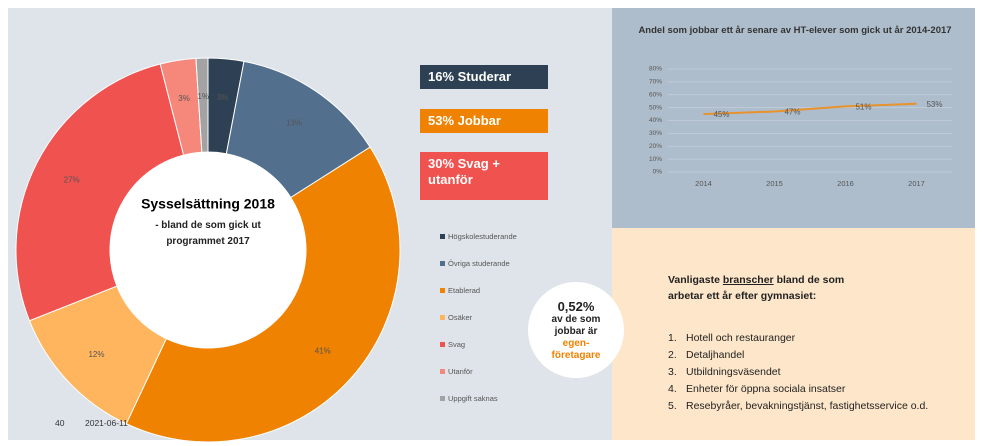 This screenshot has height=446, width=982. I want to click on x-tick-label: 2014, so click(703, 183).